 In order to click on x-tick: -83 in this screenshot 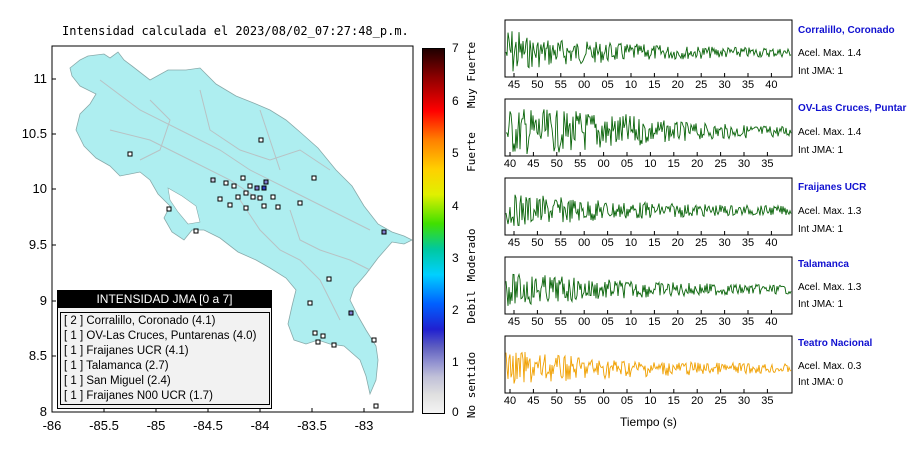, I will do `click(364, 425)`.